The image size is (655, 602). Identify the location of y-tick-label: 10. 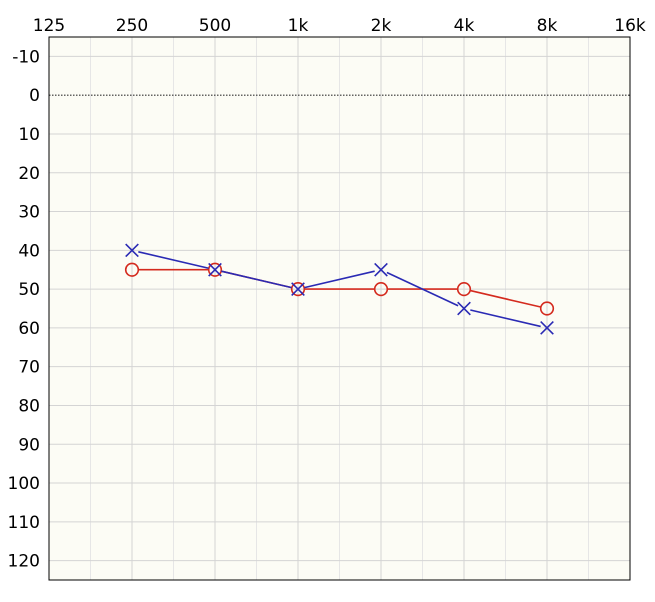
(29, 135).